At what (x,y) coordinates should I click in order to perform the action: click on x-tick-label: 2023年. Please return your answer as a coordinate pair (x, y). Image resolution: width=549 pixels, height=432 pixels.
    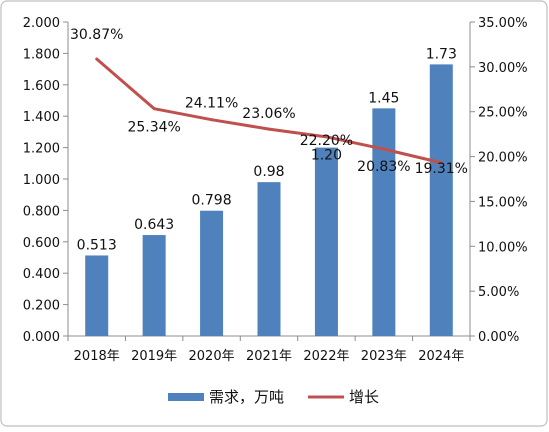
    Looking at the image, I should click on (384, 356).